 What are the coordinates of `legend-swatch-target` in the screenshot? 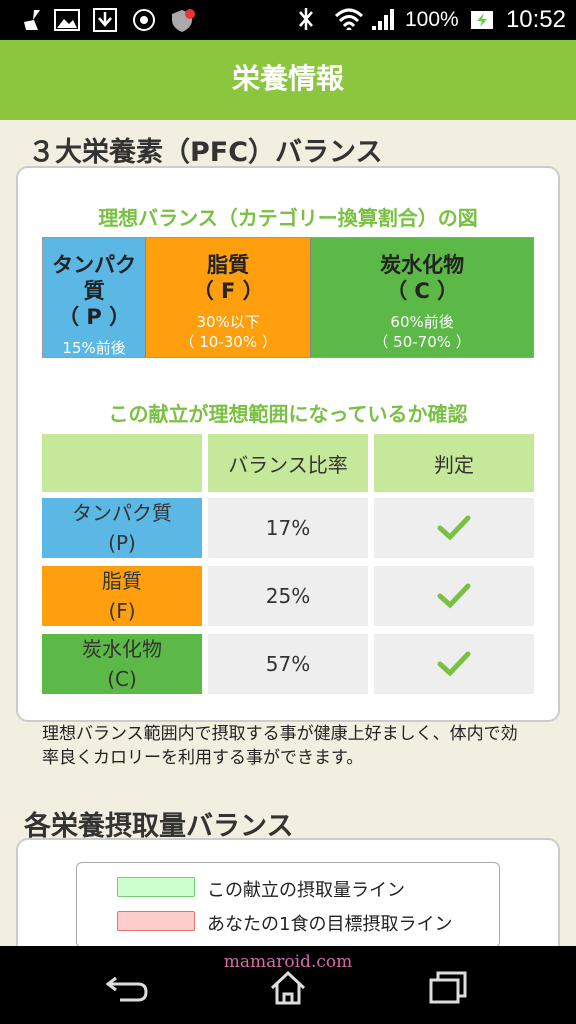 It's located at (156, 921).